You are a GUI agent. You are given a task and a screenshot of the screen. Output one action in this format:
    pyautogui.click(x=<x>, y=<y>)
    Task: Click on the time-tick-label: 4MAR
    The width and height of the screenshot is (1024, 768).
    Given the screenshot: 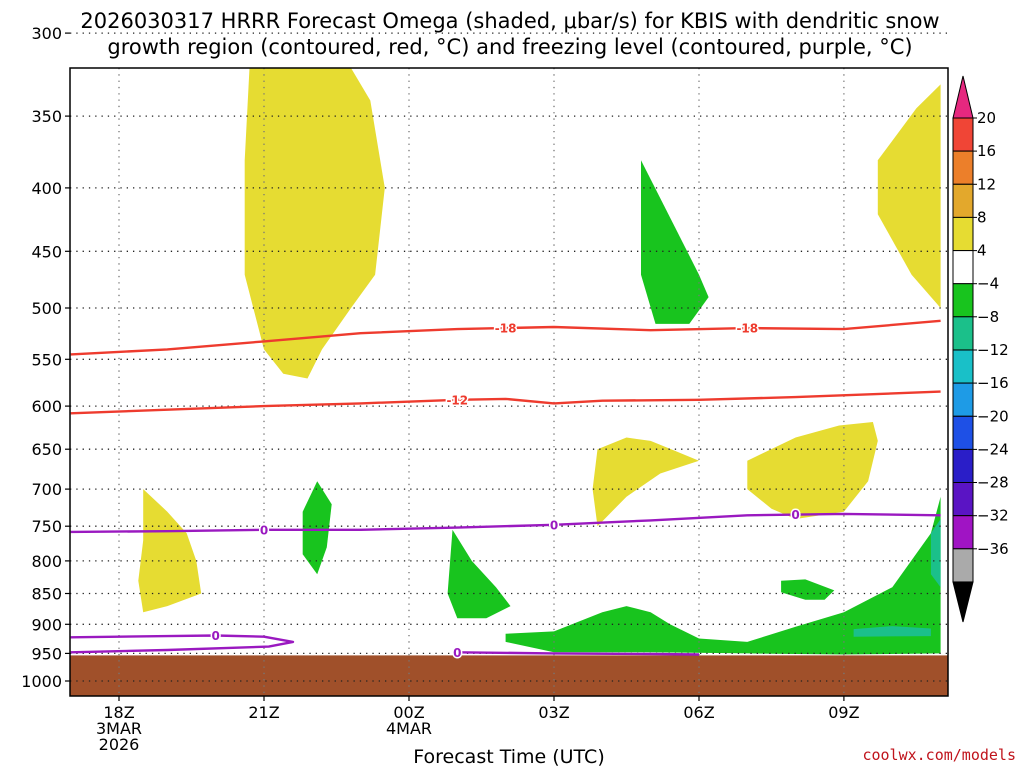 What is the action you would take?
    pyautogui.click(x=409, y=728)
    